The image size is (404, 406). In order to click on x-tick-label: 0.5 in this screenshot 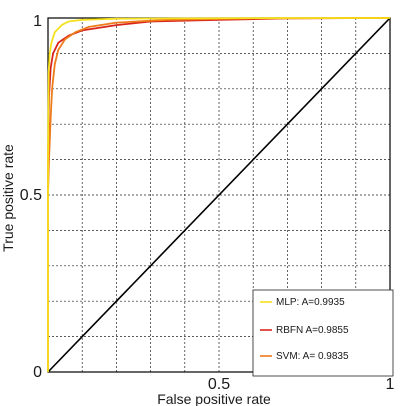, I will do `click(219, 384)`.